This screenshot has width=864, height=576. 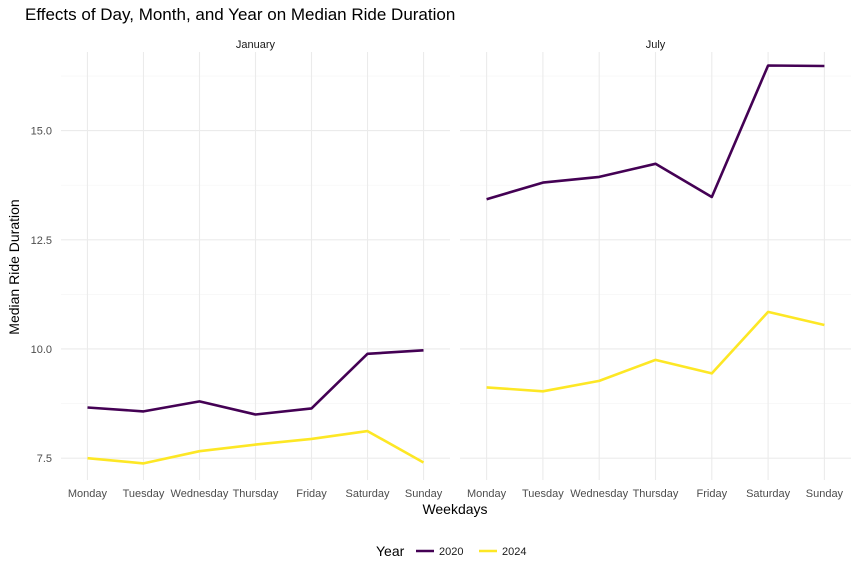 What do you see at coordinates (514, 552) in the screenshot?
I see `legend-label-2024: 2024` at bounding box center [514, 552].